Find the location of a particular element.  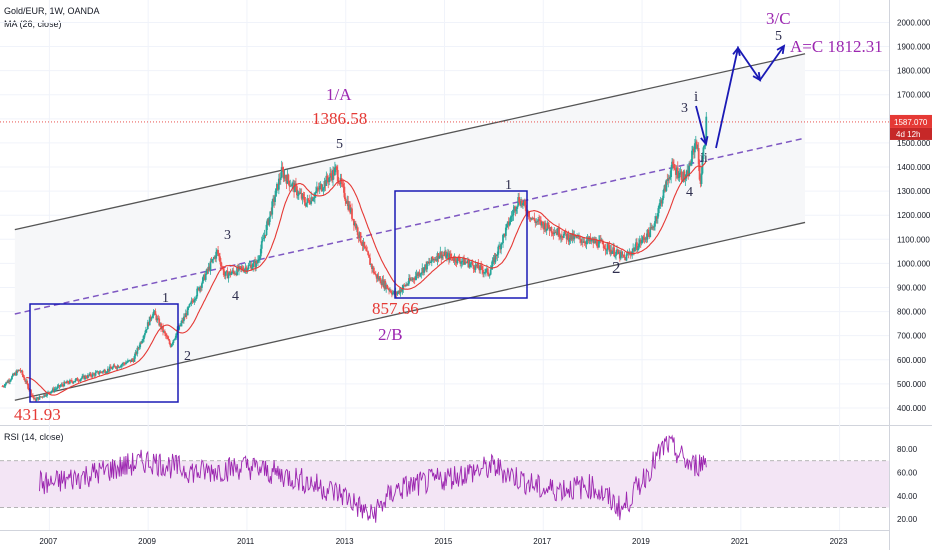

price-tick-label: 700.000 is located at coordinates (911, 336).